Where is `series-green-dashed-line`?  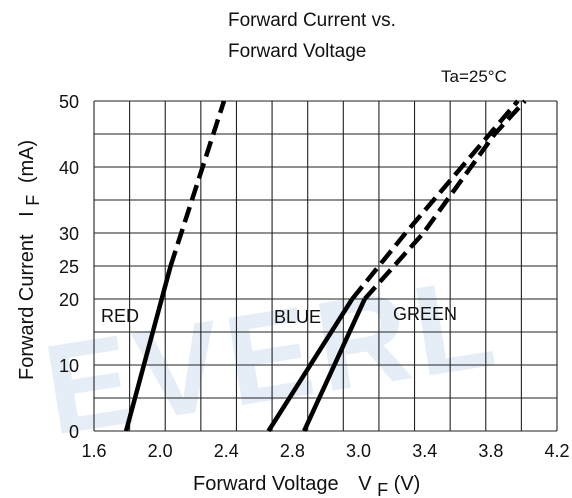
series-green-dashed-line is located at coordinates (445, 200).